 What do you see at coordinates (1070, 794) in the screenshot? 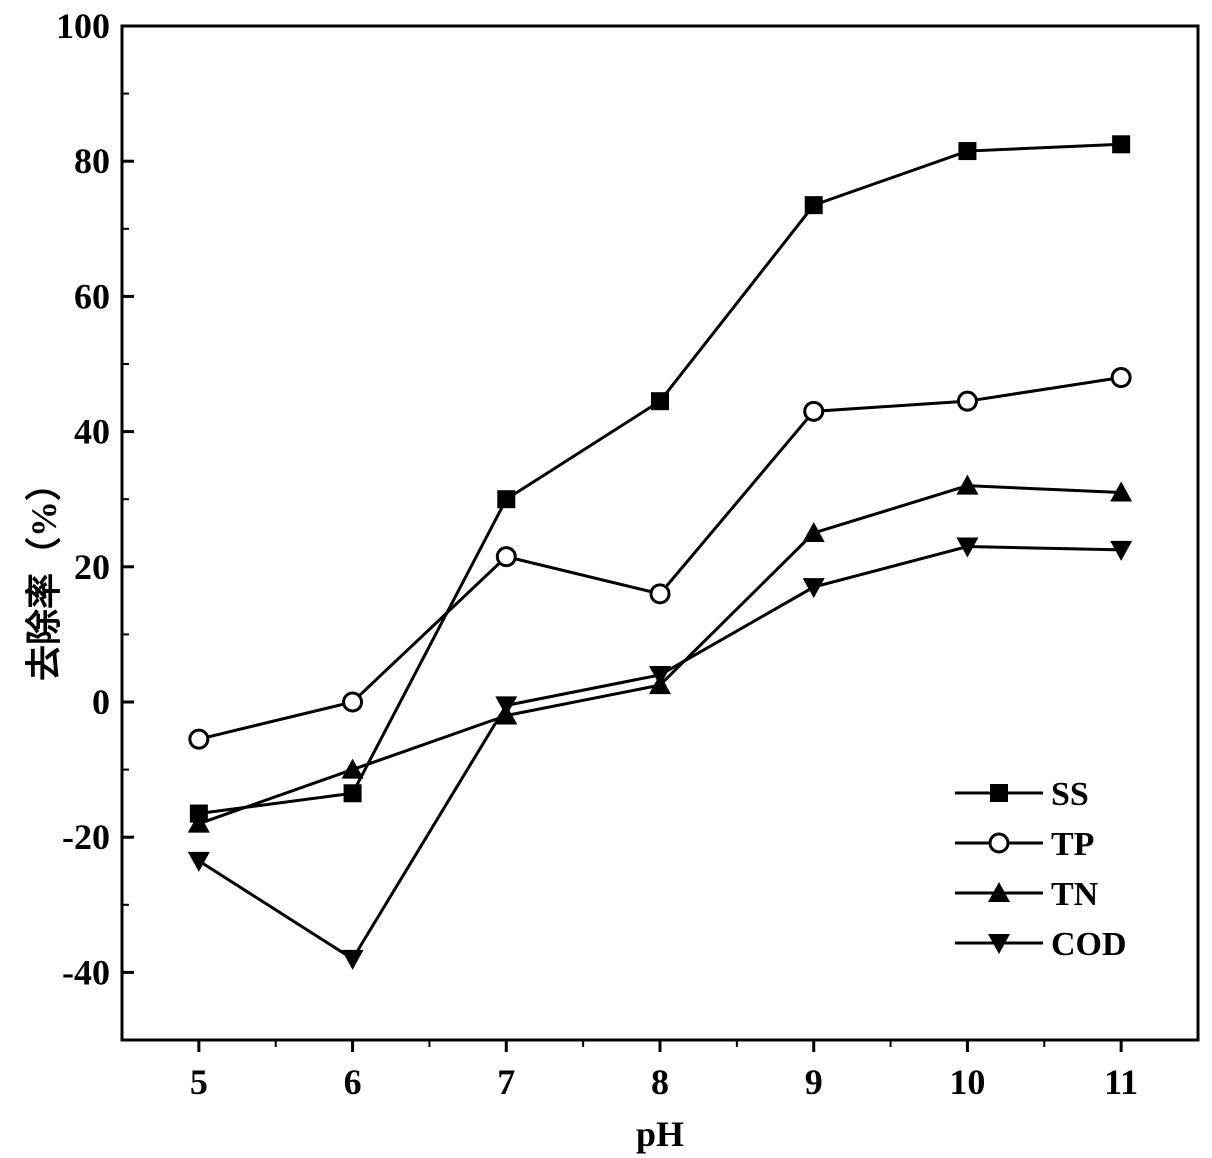
I see `legend-label: SS` at bounding box center [1070, 794].